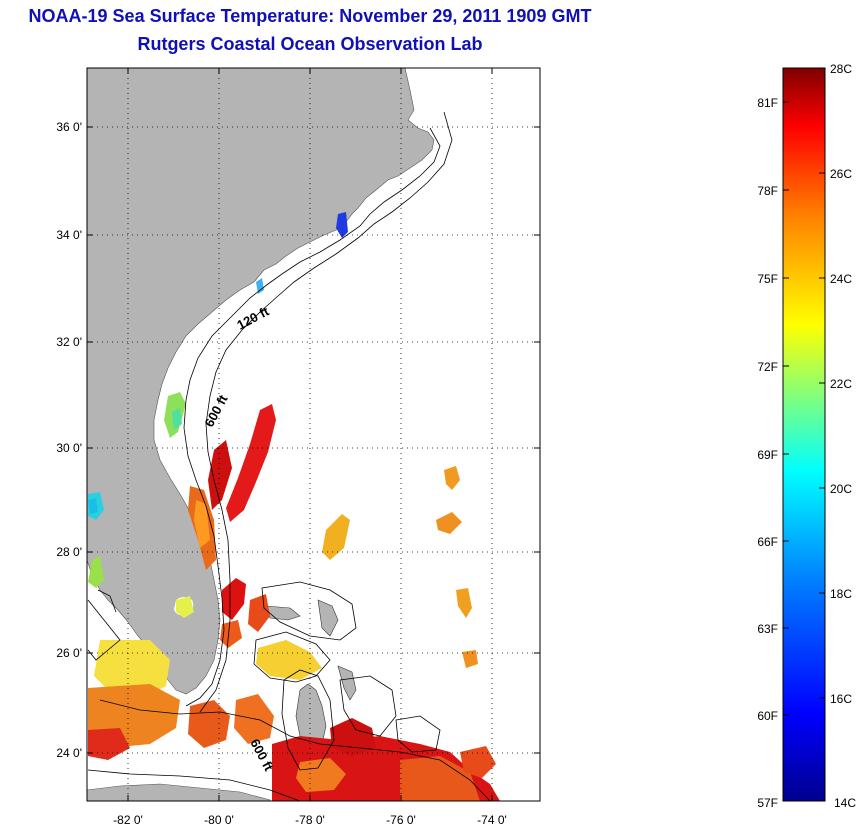 The height and width of the screenshot is (832, 864). What do you see at coordinates (841, 699) in the screenshot?
I see `colorbar-celsius-label: 16C` at bounding box center [841, 699].